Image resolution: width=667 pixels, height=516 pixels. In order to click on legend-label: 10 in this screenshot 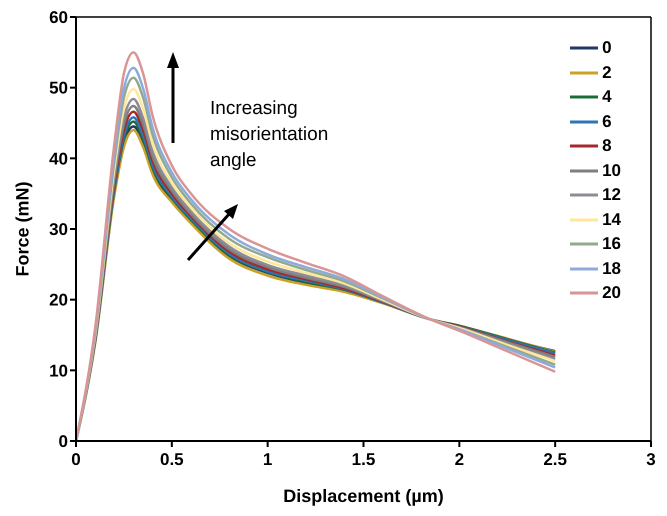, I will do `click(611, 170)`.